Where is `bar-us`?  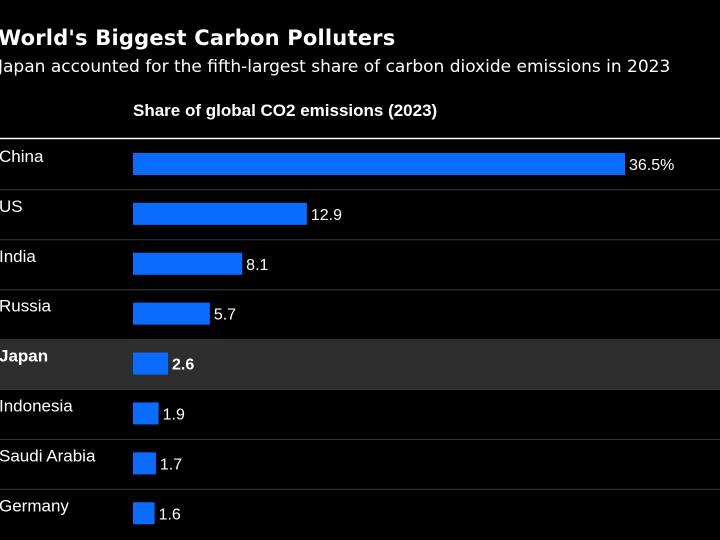
bar-us is located at coordinates (220, 213).